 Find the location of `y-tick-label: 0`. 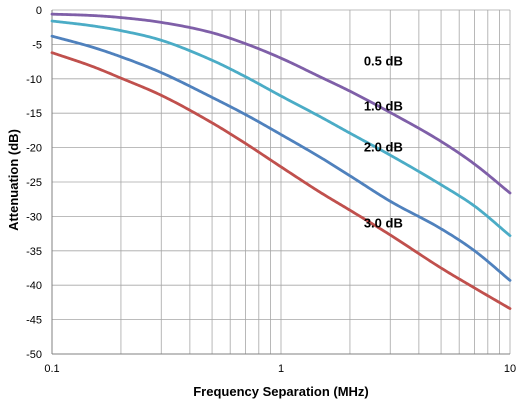

y-tick-label: 0 is located at coordinates (39, 11).